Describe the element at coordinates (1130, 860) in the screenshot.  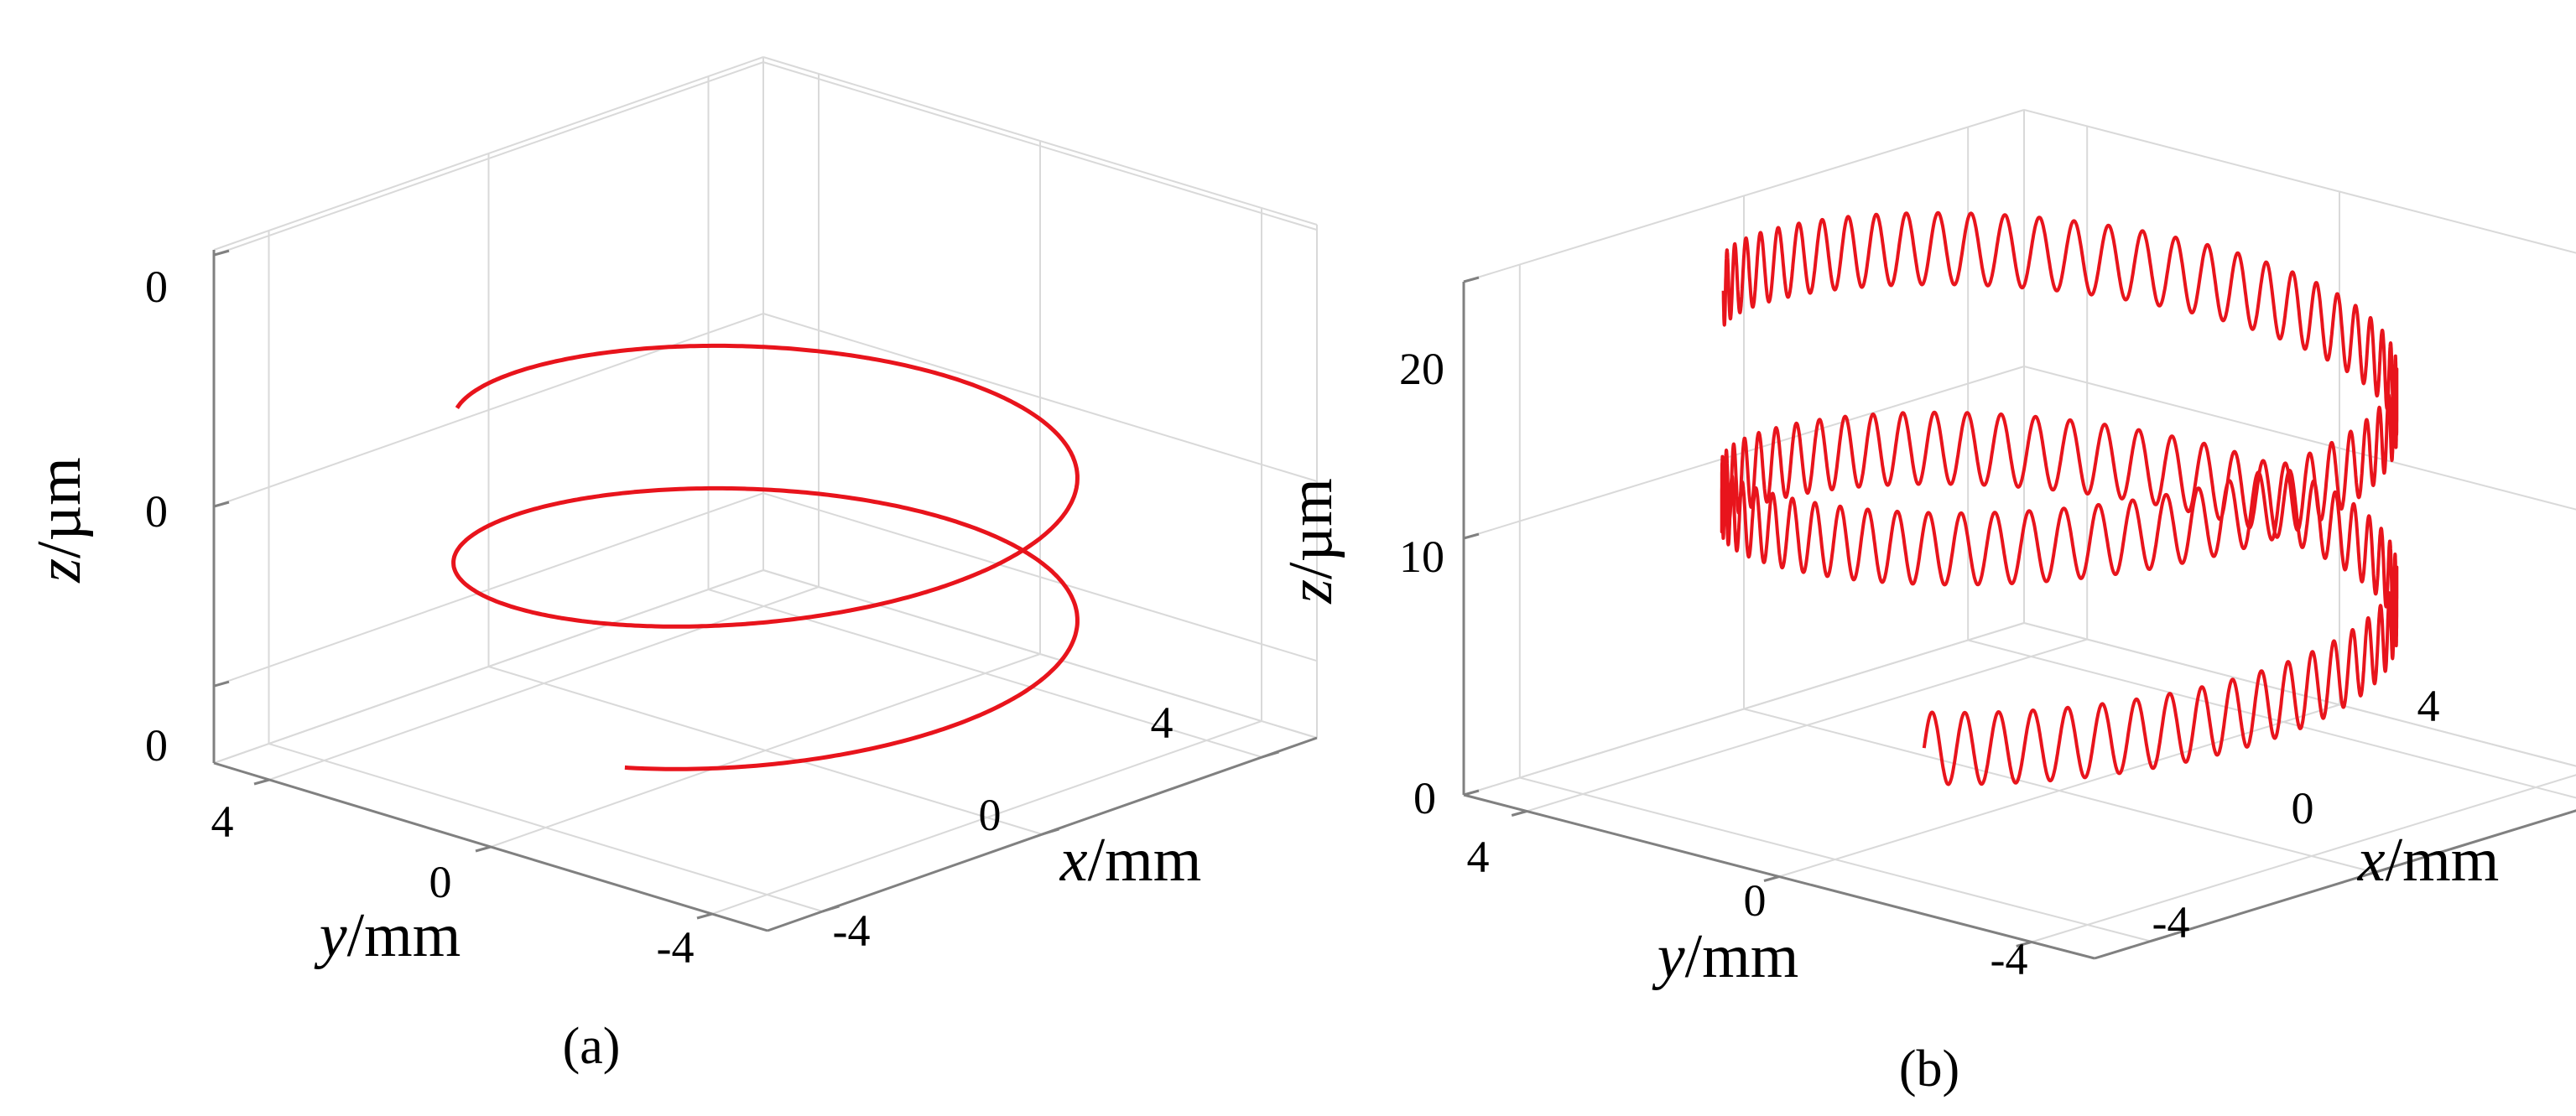
I see `x-axis-label-a: x/mm` at that location.